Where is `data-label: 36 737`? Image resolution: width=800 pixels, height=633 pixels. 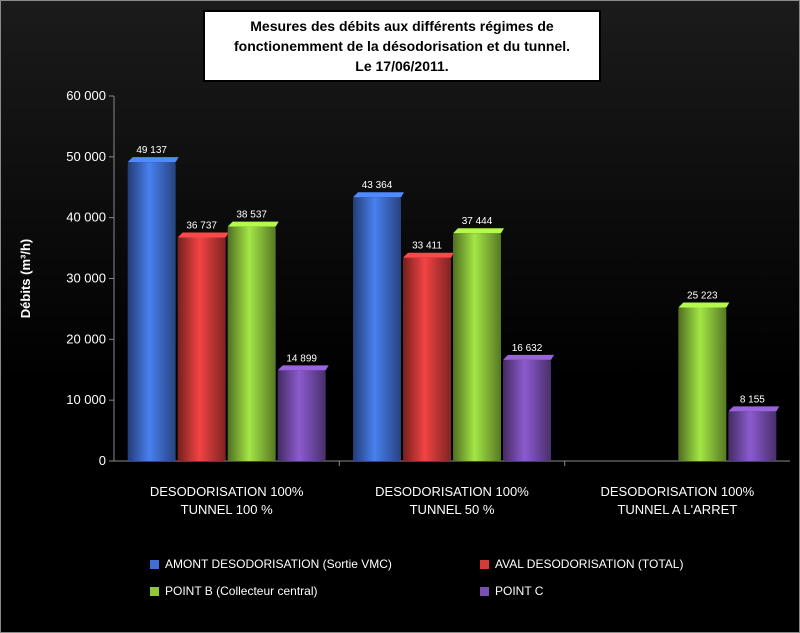
data-label: 36 737 is located at coordinates (201, 226).